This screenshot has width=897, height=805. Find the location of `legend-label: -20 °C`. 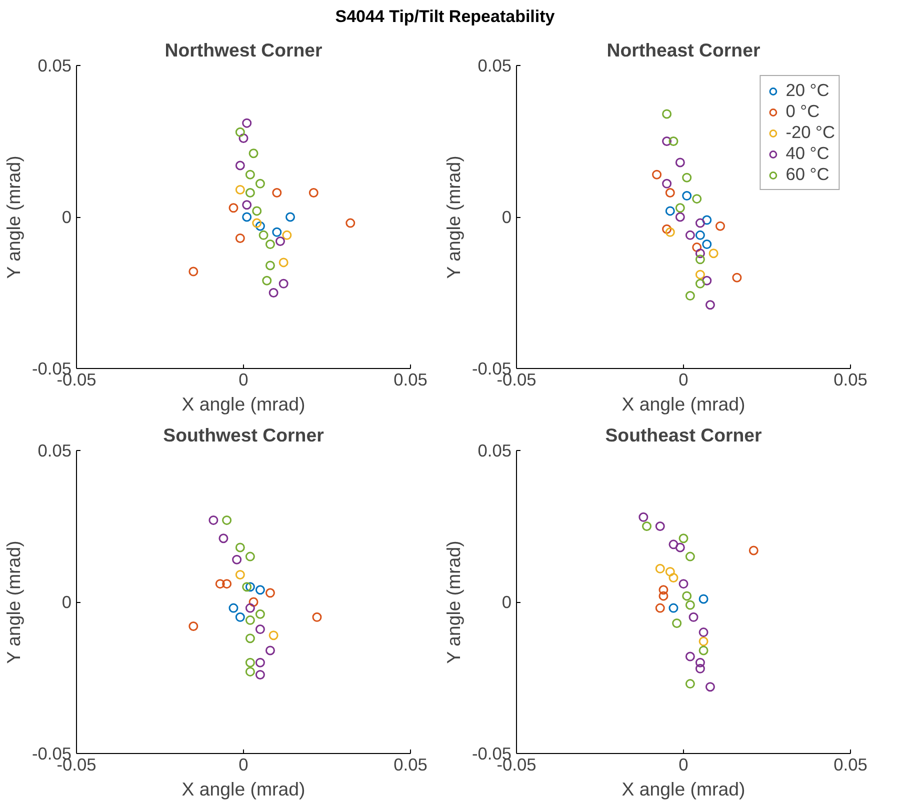

legend-label: -20 °C is located at coordinates (810, 132).